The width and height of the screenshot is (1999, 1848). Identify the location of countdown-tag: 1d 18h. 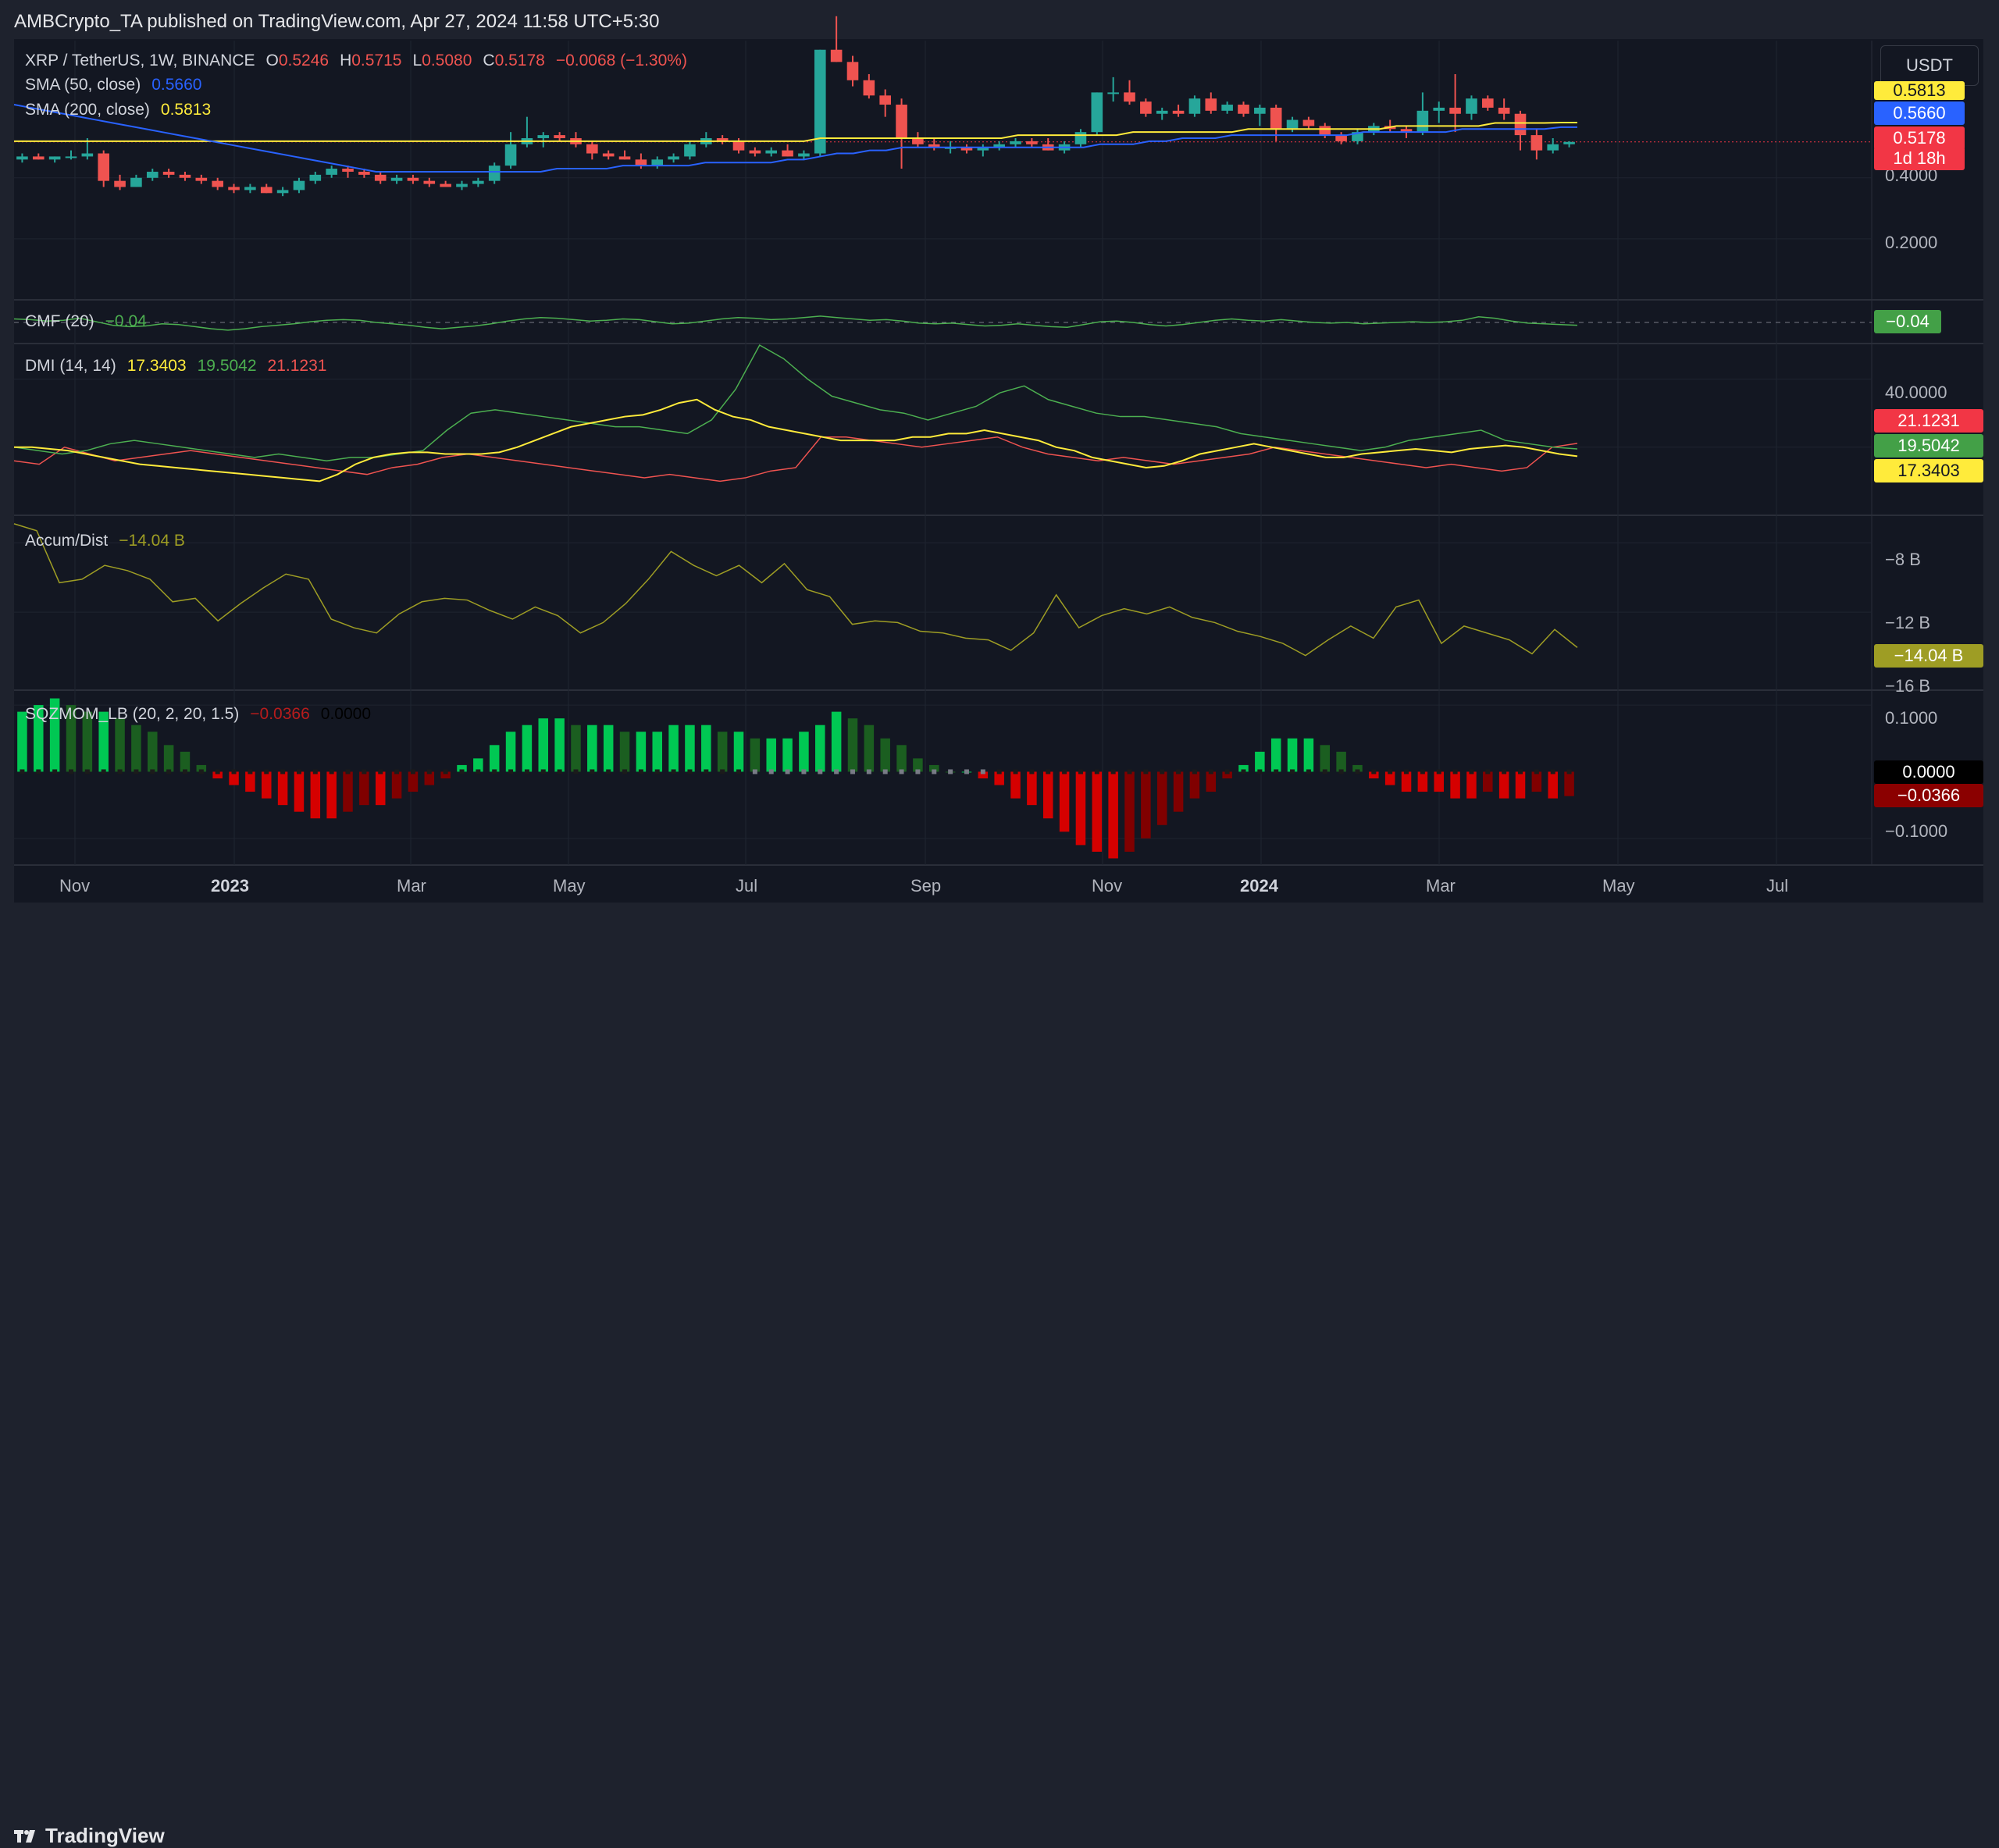
(1920, 158).